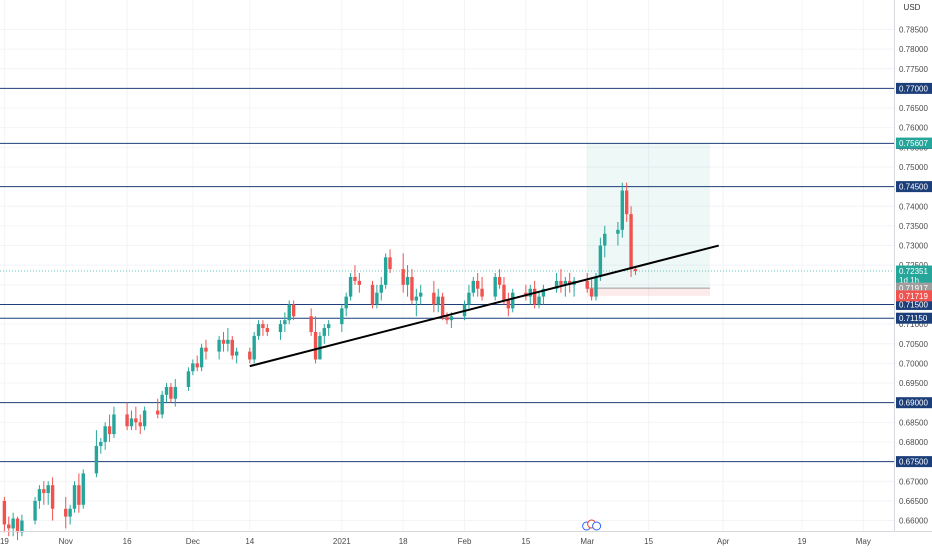  What do you see at coordinates (913, 226) in the screenshot?
I see `price-tick-label: 0.73500` at bounding box center [913, 226].